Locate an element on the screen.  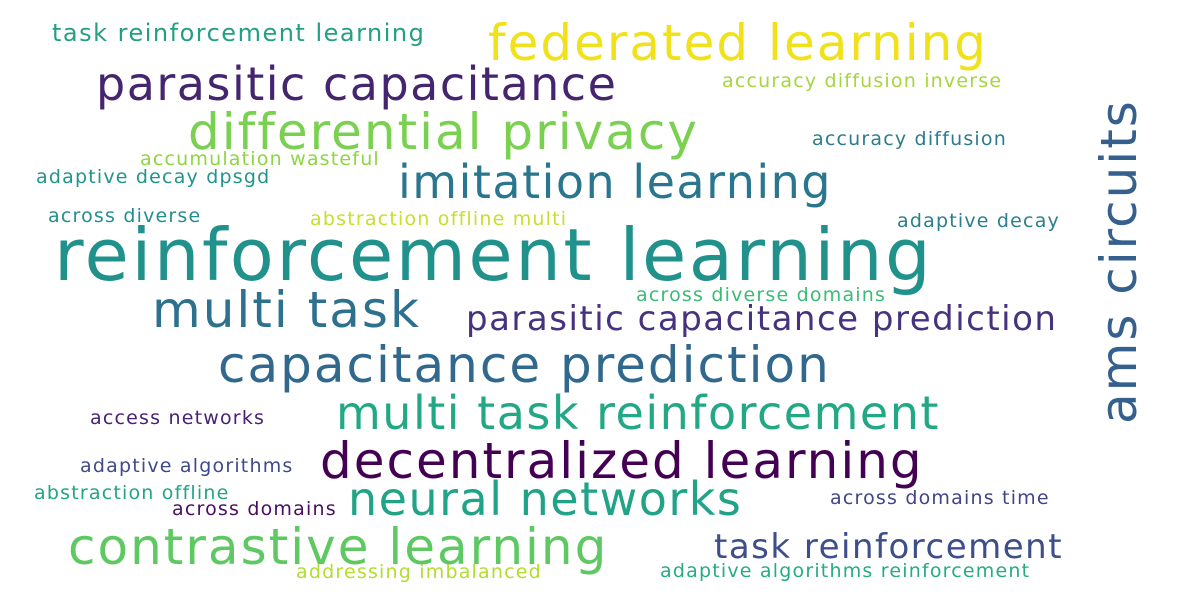
word-accumulation-wasteful: accumulation wasteful is located at coordinates (260, 159).